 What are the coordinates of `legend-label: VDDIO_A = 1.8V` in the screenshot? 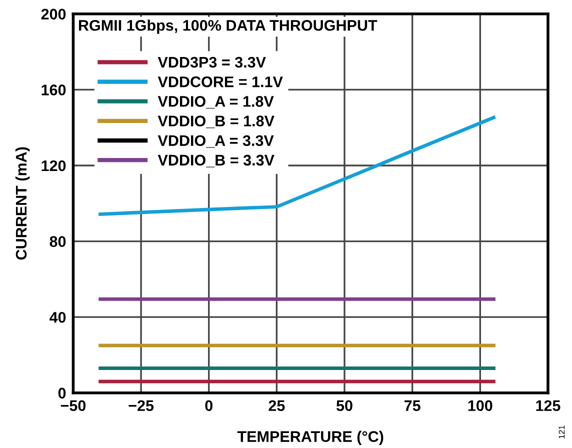 It's located at (216, 102).